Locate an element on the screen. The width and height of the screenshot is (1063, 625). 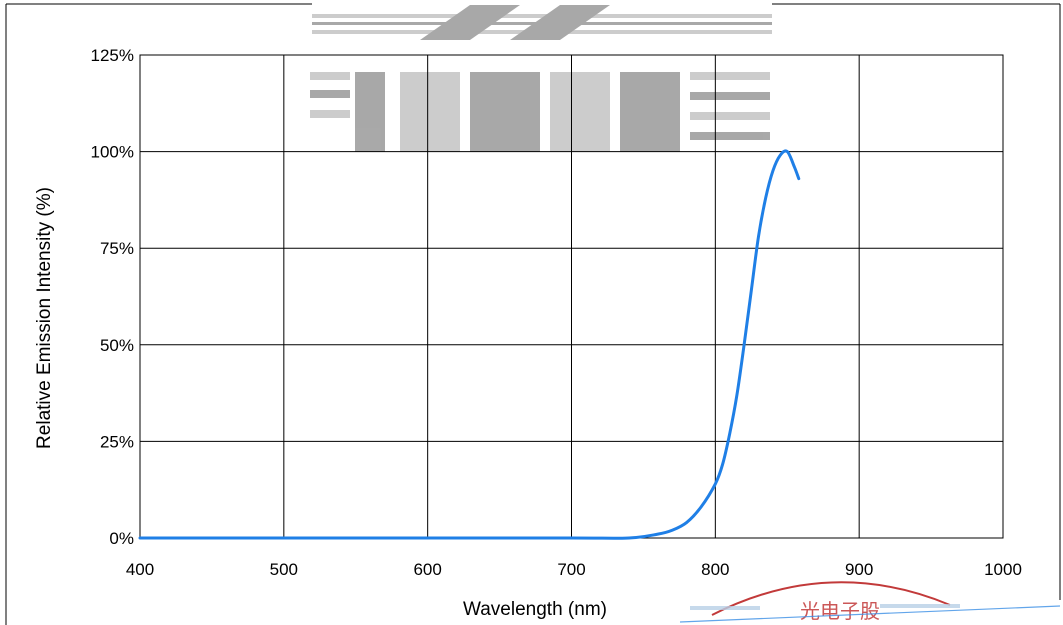
x-tick-label: 800 is located at coordinates (715, 569).